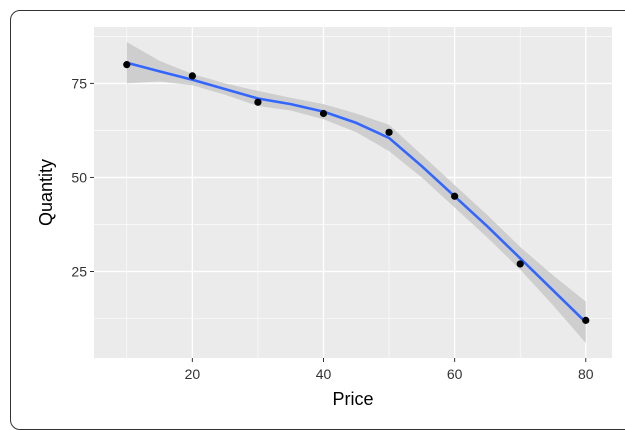 Image resolution: width=625 pixels, height=430 pixels. Describe the element at coordinates (79, 83) in the screenshot. I see `y-tick-label: 75` at that location.